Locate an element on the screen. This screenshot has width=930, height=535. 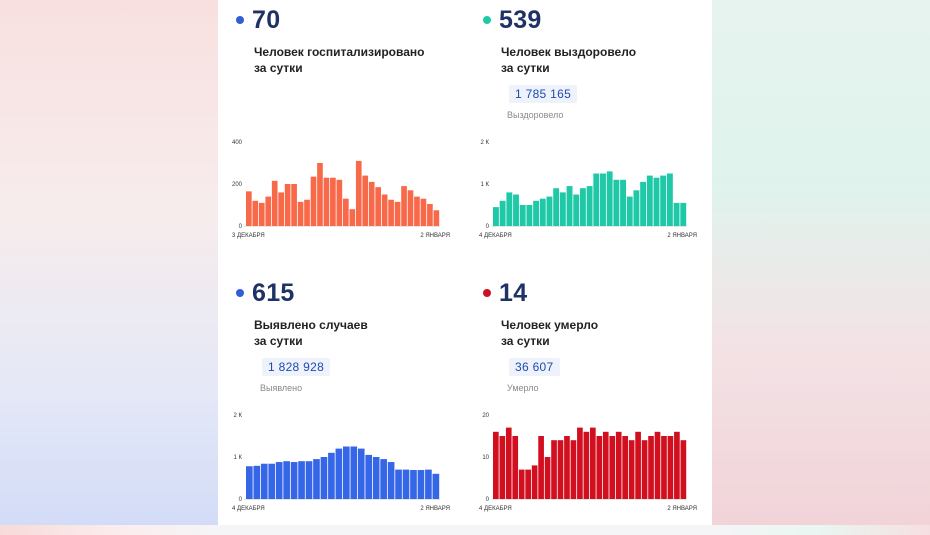
description: Человек выздоровело за сутки is located at coordinates (596, 60).